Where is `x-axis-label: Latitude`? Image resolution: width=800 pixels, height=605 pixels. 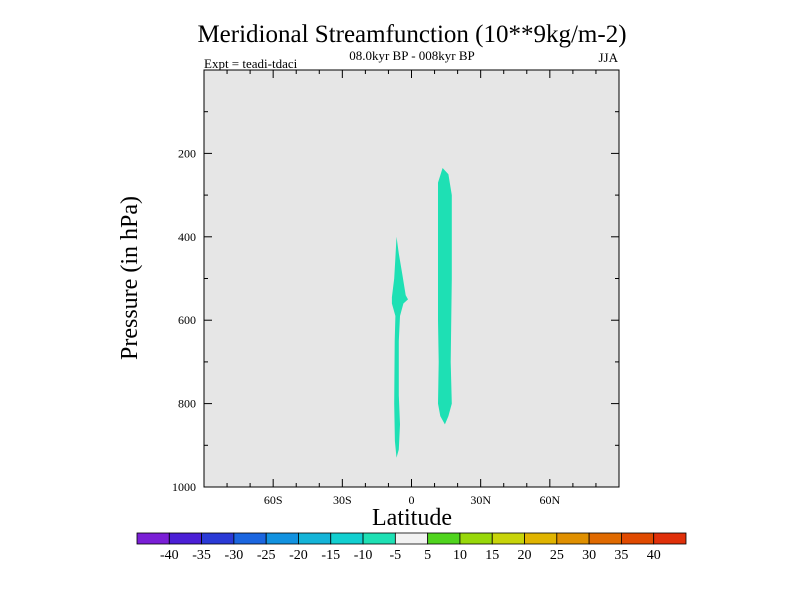 x-axis-label: Latitude is located at coordinates (412, 518).